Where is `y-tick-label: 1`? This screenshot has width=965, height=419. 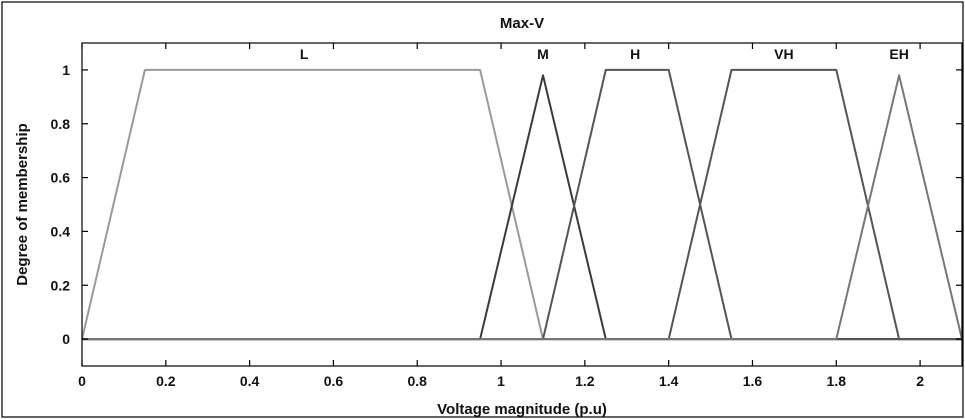
y-tick-label: 1 is located at coordinates (66, 70).